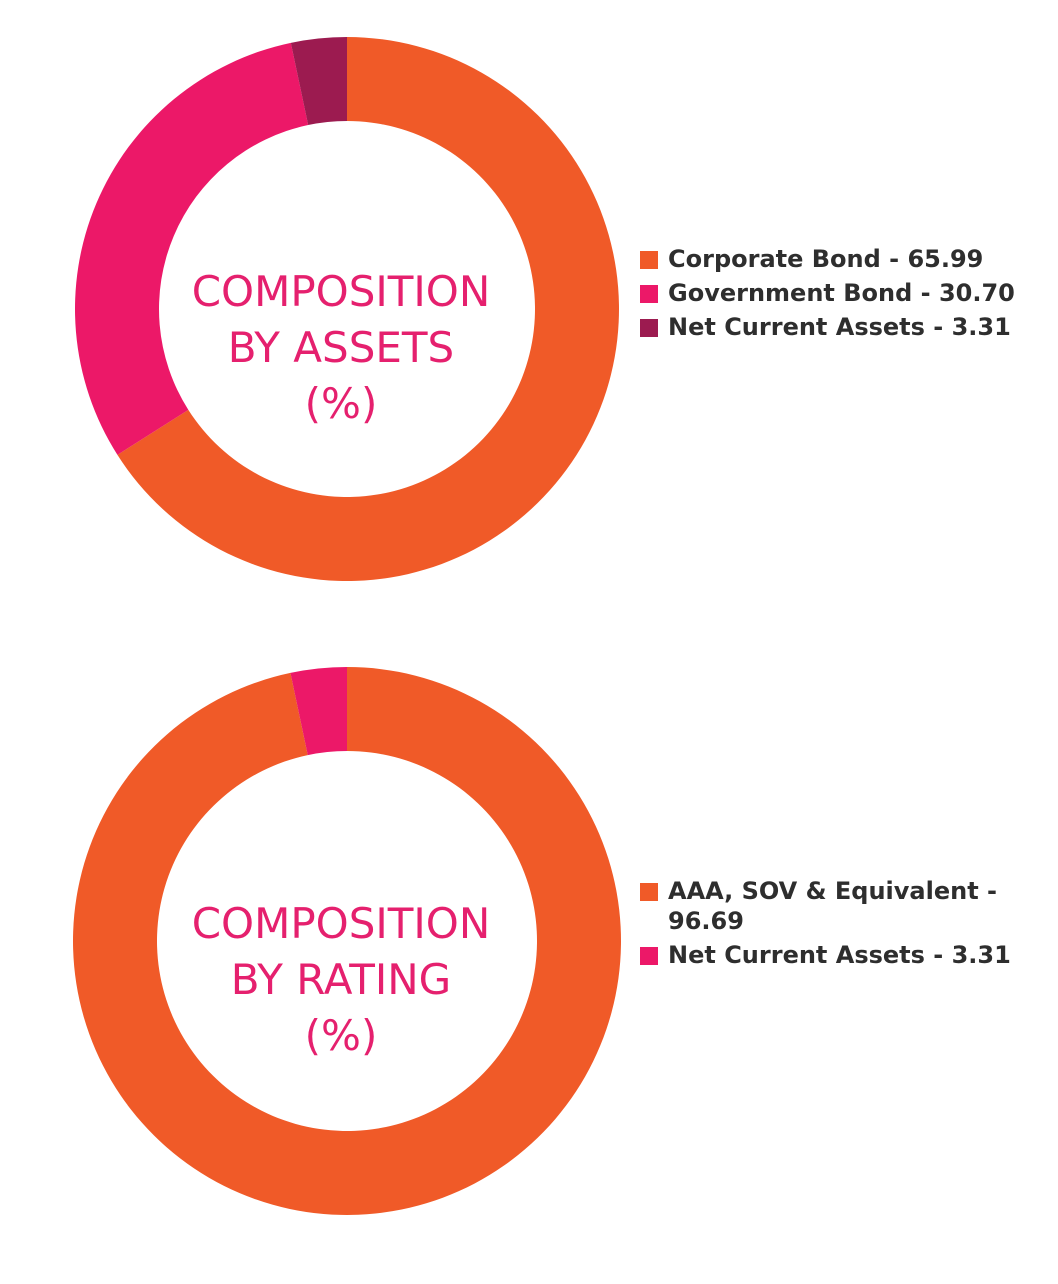 This screenshot has height=1284, width=1058. Describe the element at coordinates (191, 248) in the screenshot. I see `donut-slice-government-bond` at that location.